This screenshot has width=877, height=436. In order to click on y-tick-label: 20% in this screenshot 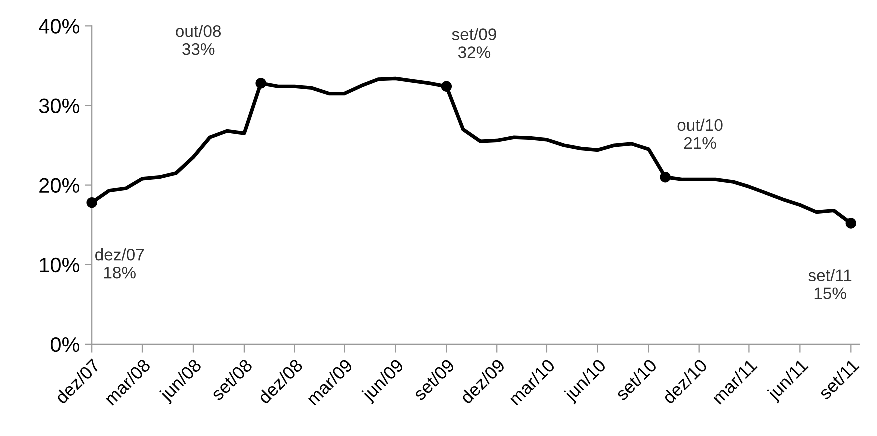, I will do `click(60, 186)`.